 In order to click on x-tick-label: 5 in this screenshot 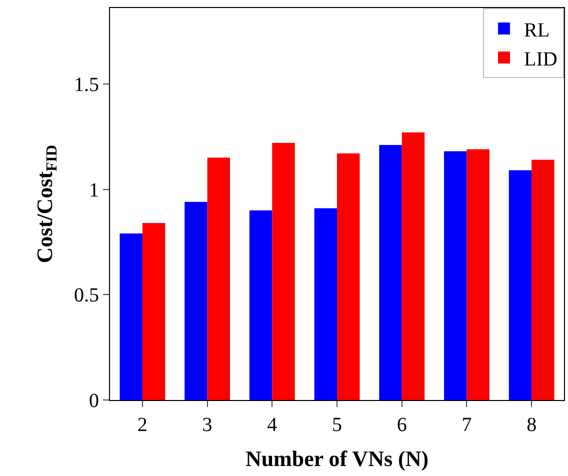, I will do `click(337, 425)`.